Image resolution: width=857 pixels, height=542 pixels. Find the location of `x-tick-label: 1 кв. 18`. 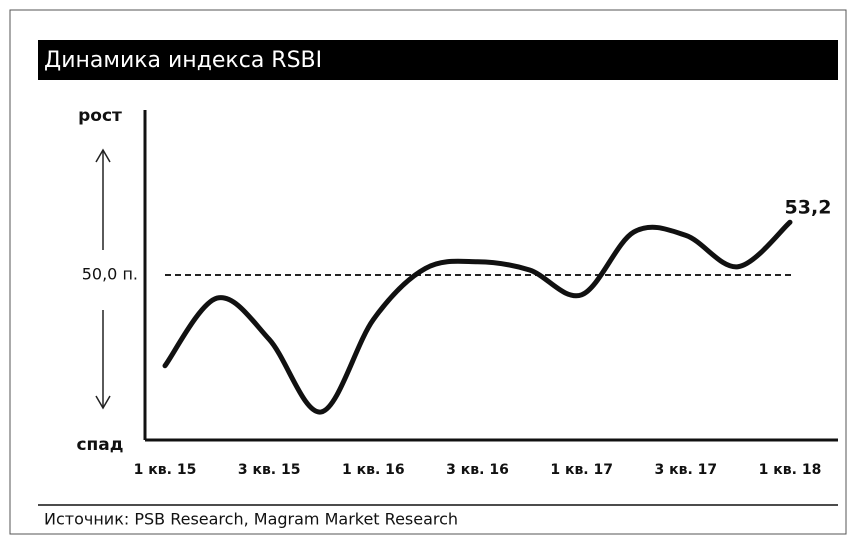

x-tick-label: 1 кв. 18 is located at coordinates (790, 470).